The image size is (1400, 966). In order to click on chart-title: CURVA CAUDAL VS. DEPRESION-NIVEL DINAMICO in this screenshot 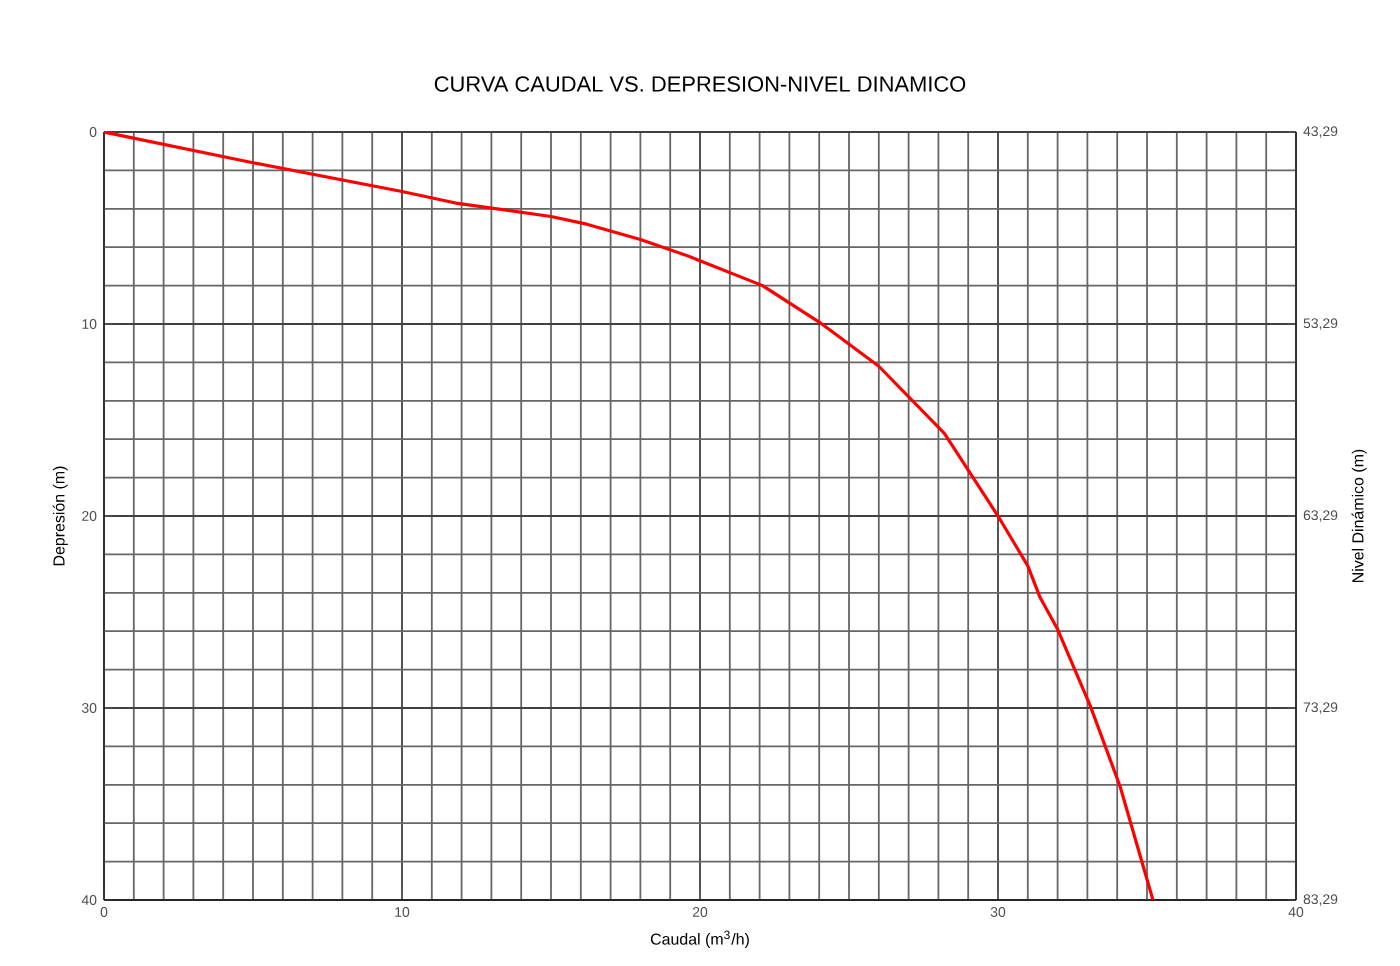, I will do `click(700, 84)`.